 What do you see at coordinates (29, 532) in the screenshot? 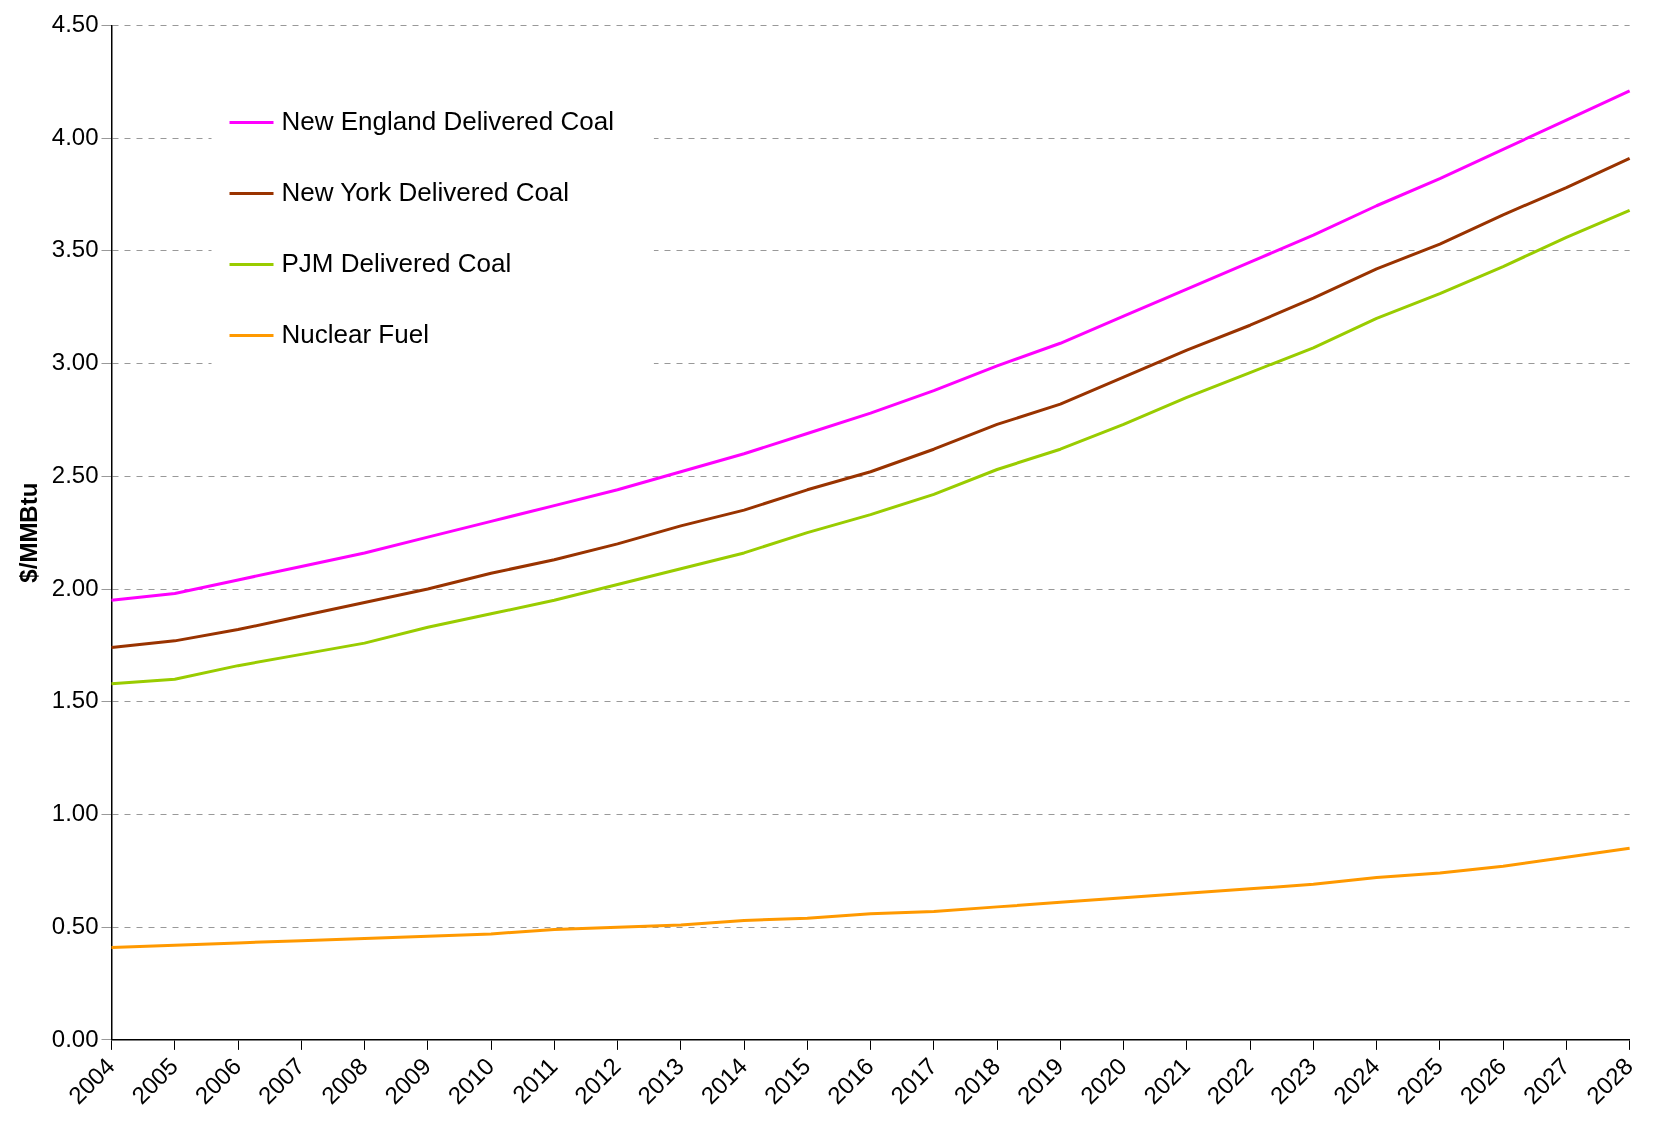
I see `y-axis-title: $/MMBtu` at bounding box center [29, 532].